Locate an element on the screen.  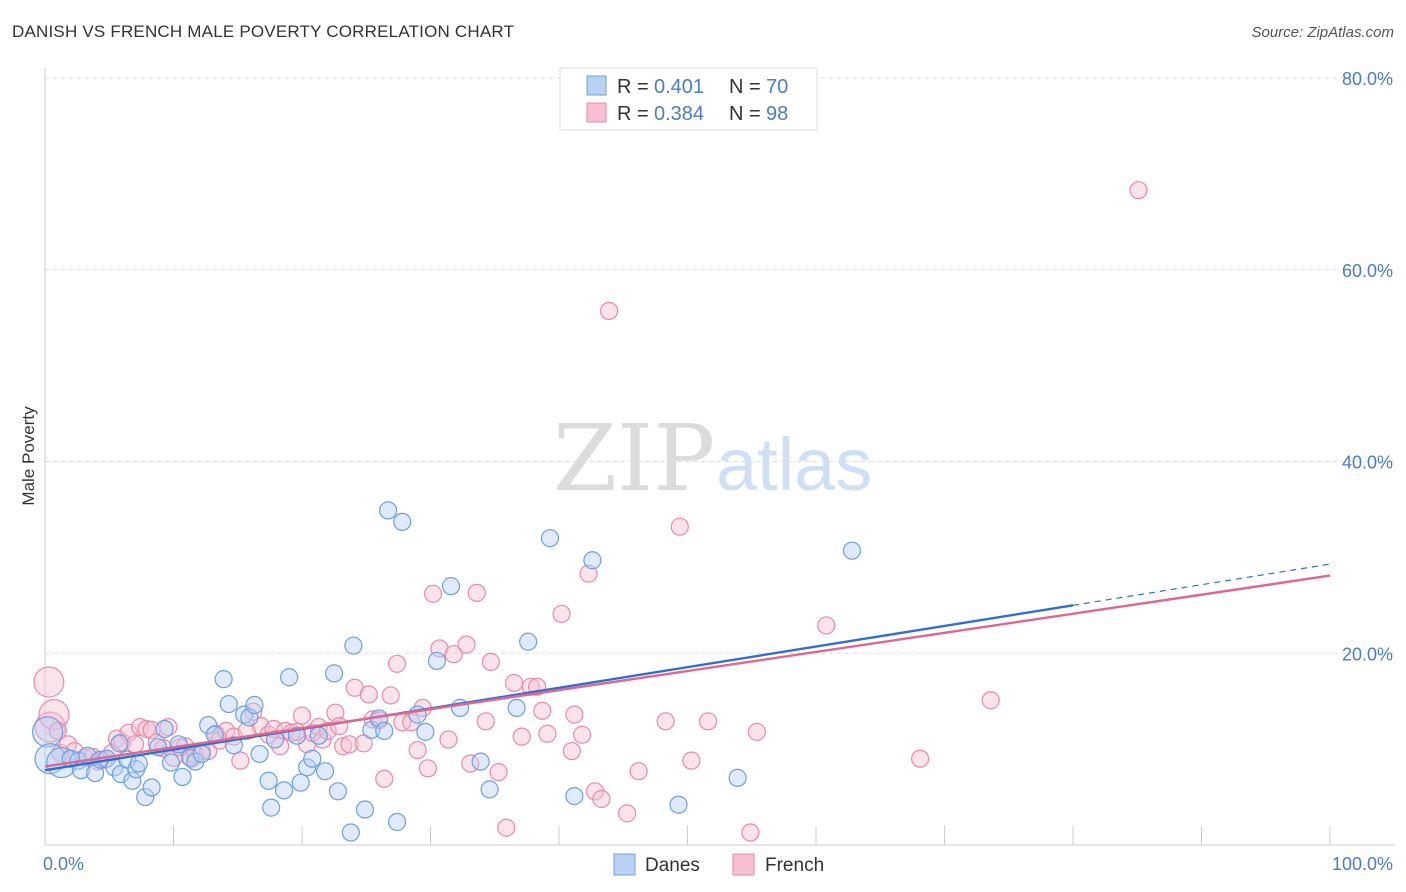
legend-french-swatch is located at coordinates (596, 112).